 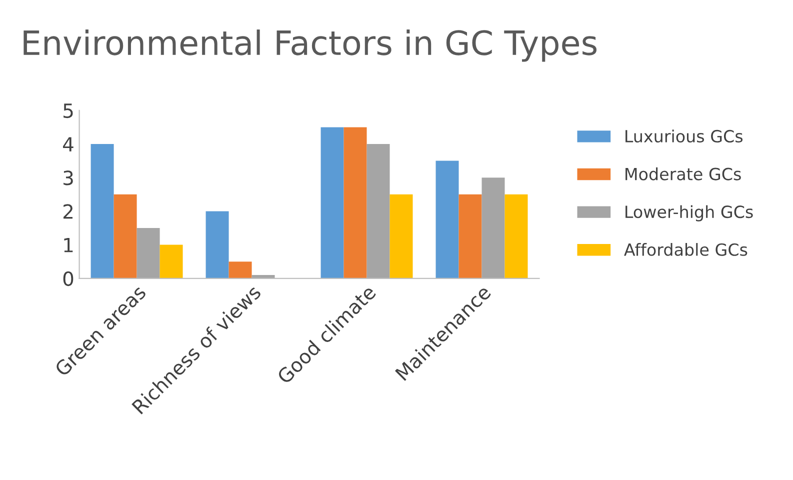 I want to click on y-tick-label: 2, so click(x=67, y=211).